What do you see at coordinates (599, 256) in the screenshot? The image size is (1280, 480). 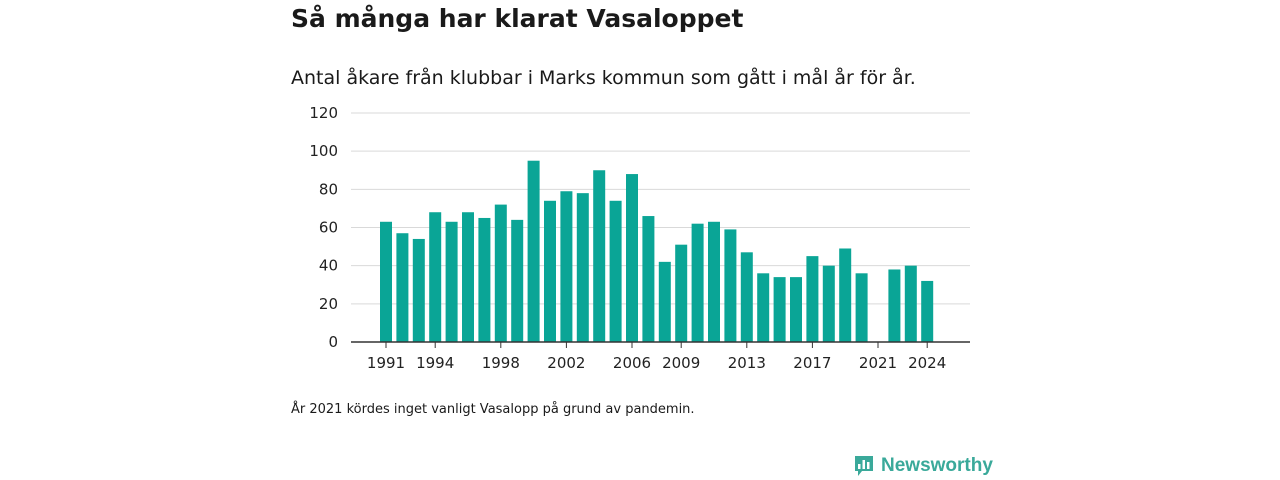 I see `bar-2004` at bounding box center [599, 256].